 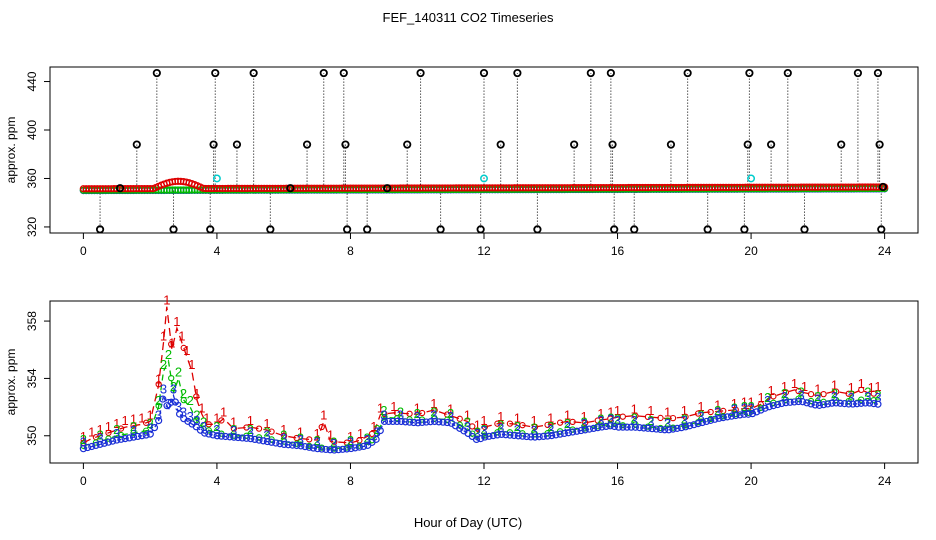 I want to click on y-tick-label: 440, so click(x=32, y=81).